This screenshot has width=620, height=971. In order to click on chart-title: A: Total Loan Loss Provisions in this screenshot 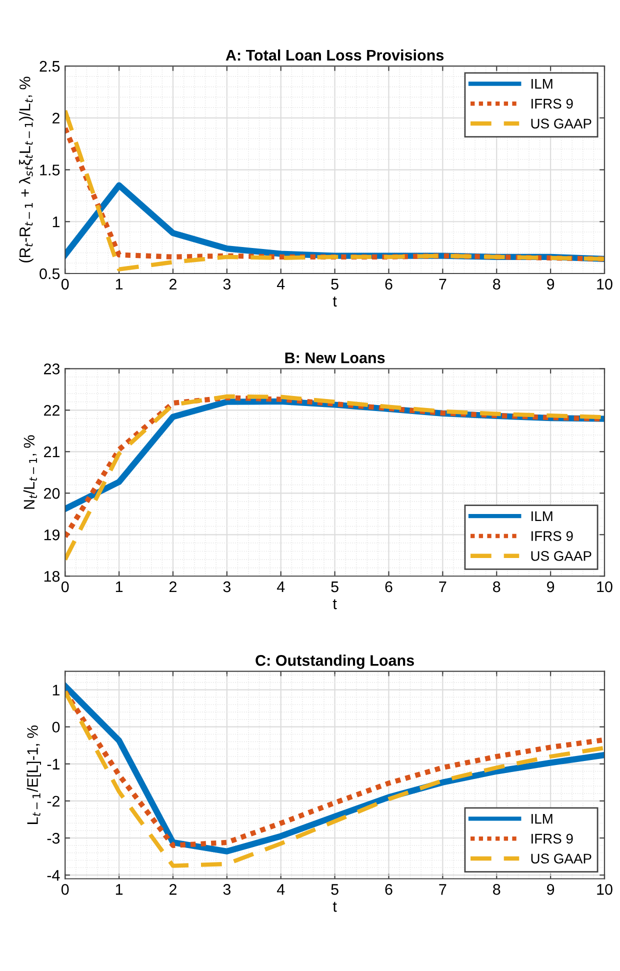, I will do `click(335, 55)`.